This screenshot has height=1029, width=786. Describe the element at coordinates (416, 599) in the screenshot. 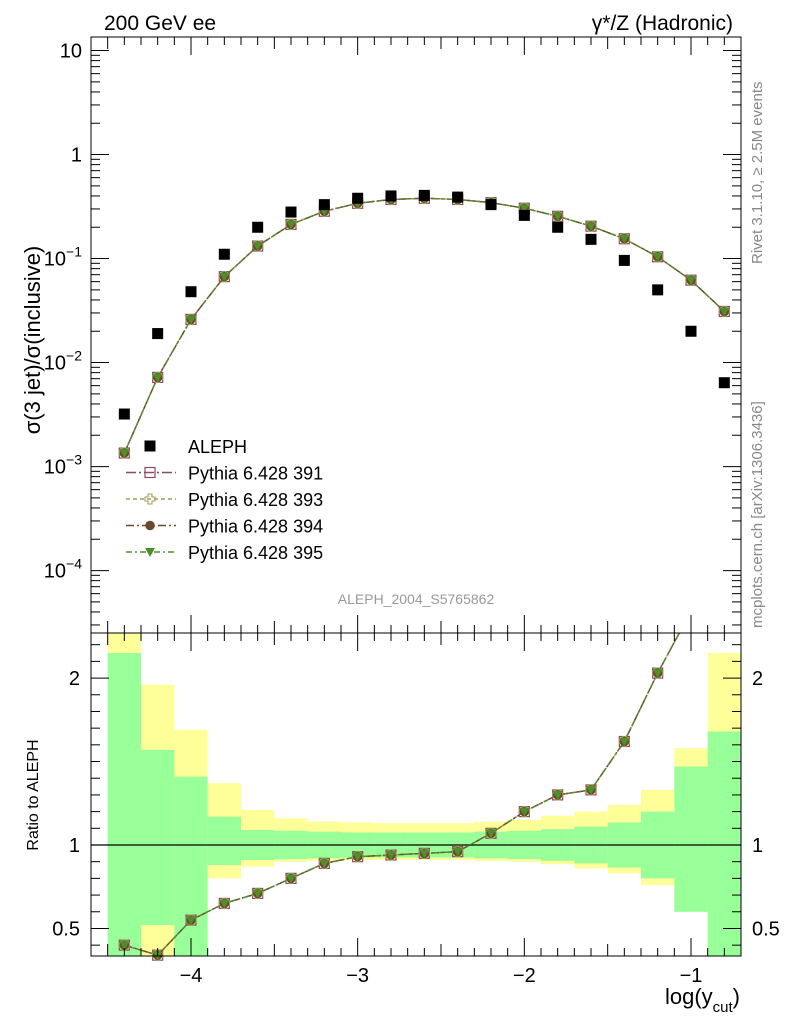

I see `watermark-label: ALEPH_2004_S5765862` at that location.